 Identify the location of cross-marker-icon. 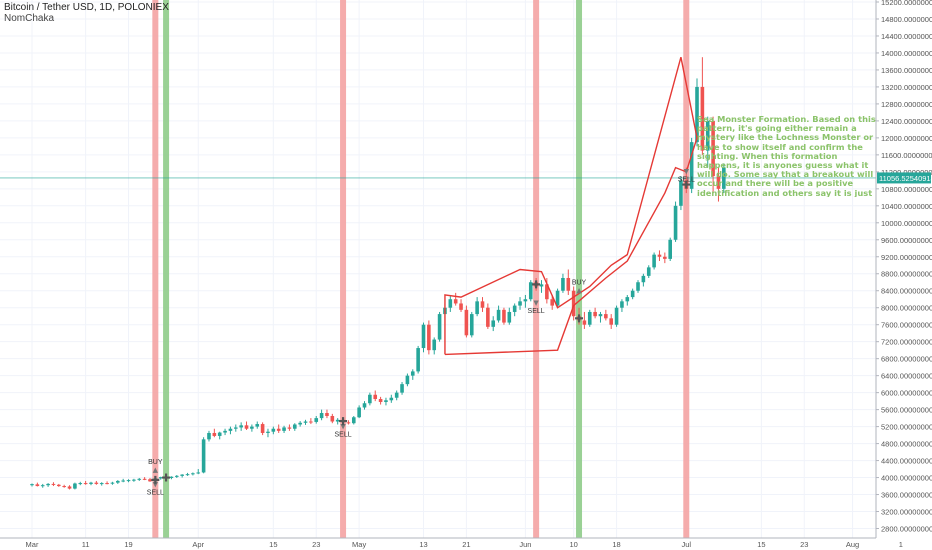
(686, 184).